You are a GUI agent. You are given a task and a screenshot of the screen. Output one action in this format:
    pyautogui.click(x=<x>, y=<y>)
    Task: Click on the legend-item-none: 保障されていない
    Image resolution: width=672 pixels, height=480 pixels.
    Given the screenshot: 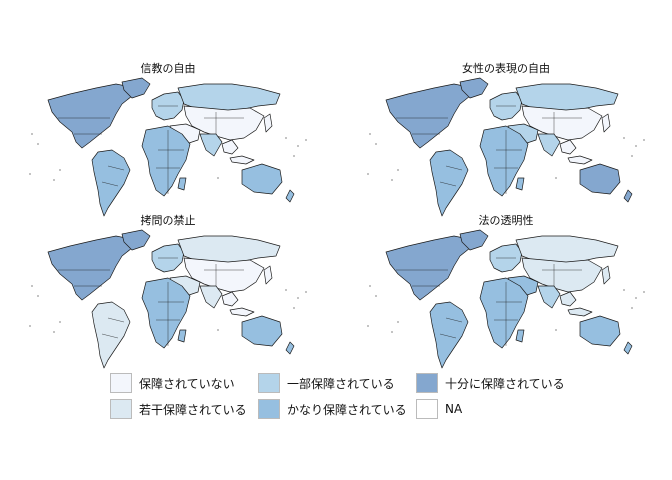 What is the action you would take?
    pyautogui.click(x=172, y=383)
    